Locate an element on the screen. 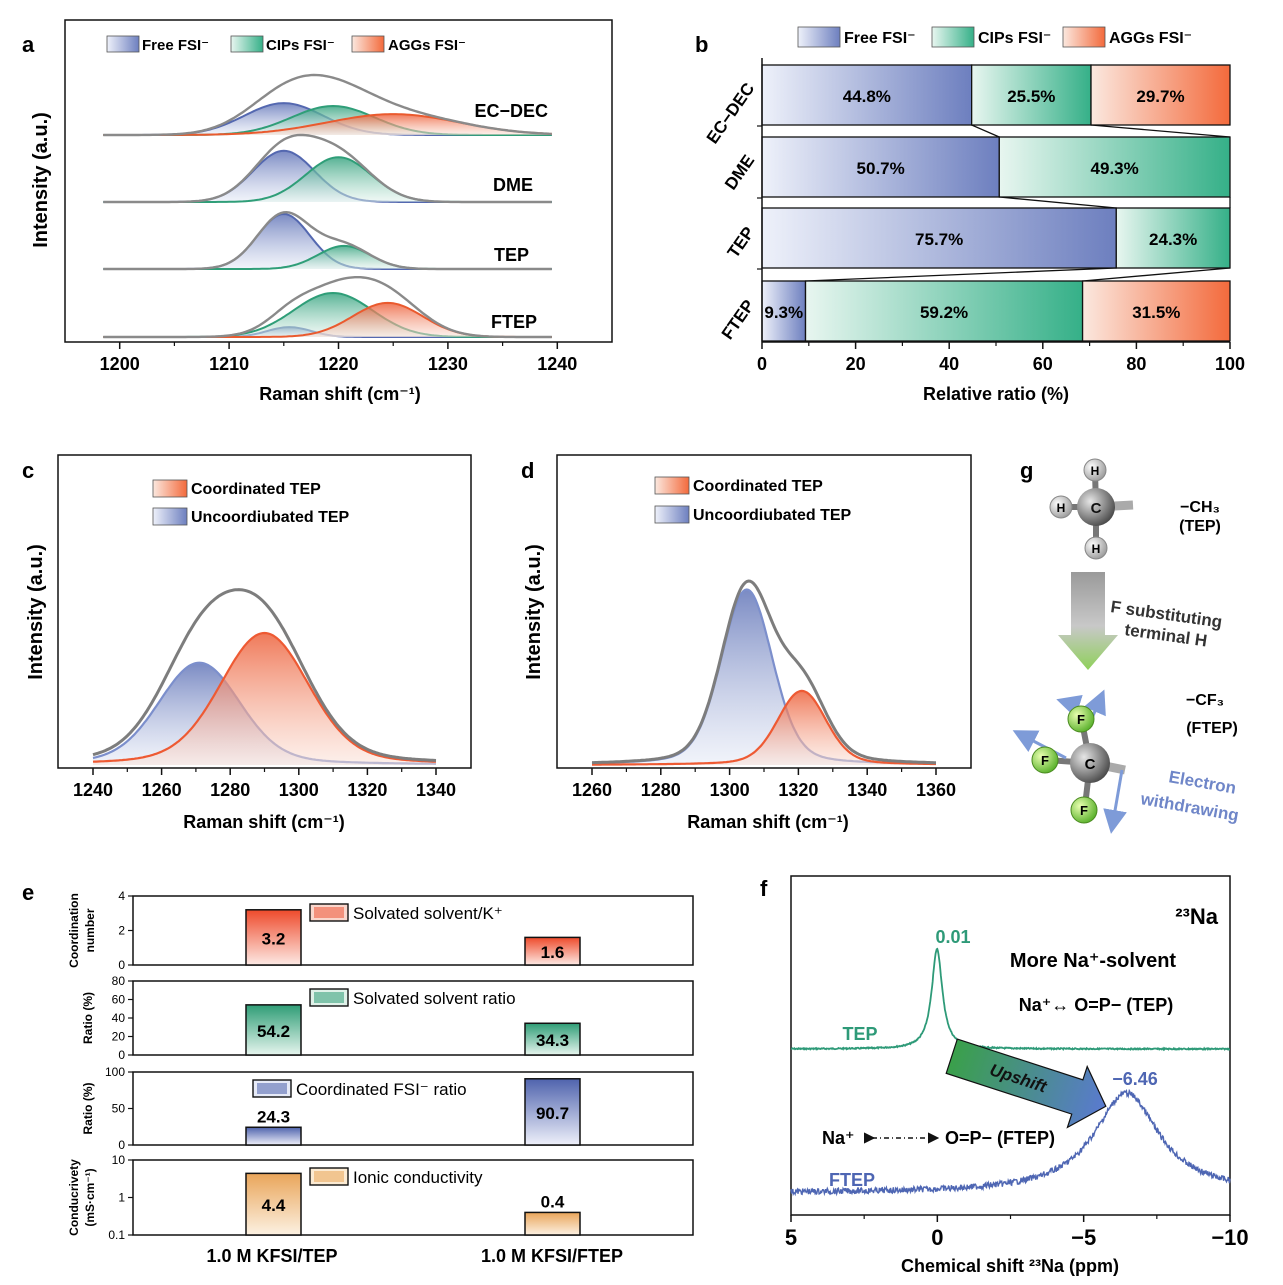 The height and width of the screenshot is (1285, 1283). bar-value-label: 1.6 is located at coordinates (553, 952).